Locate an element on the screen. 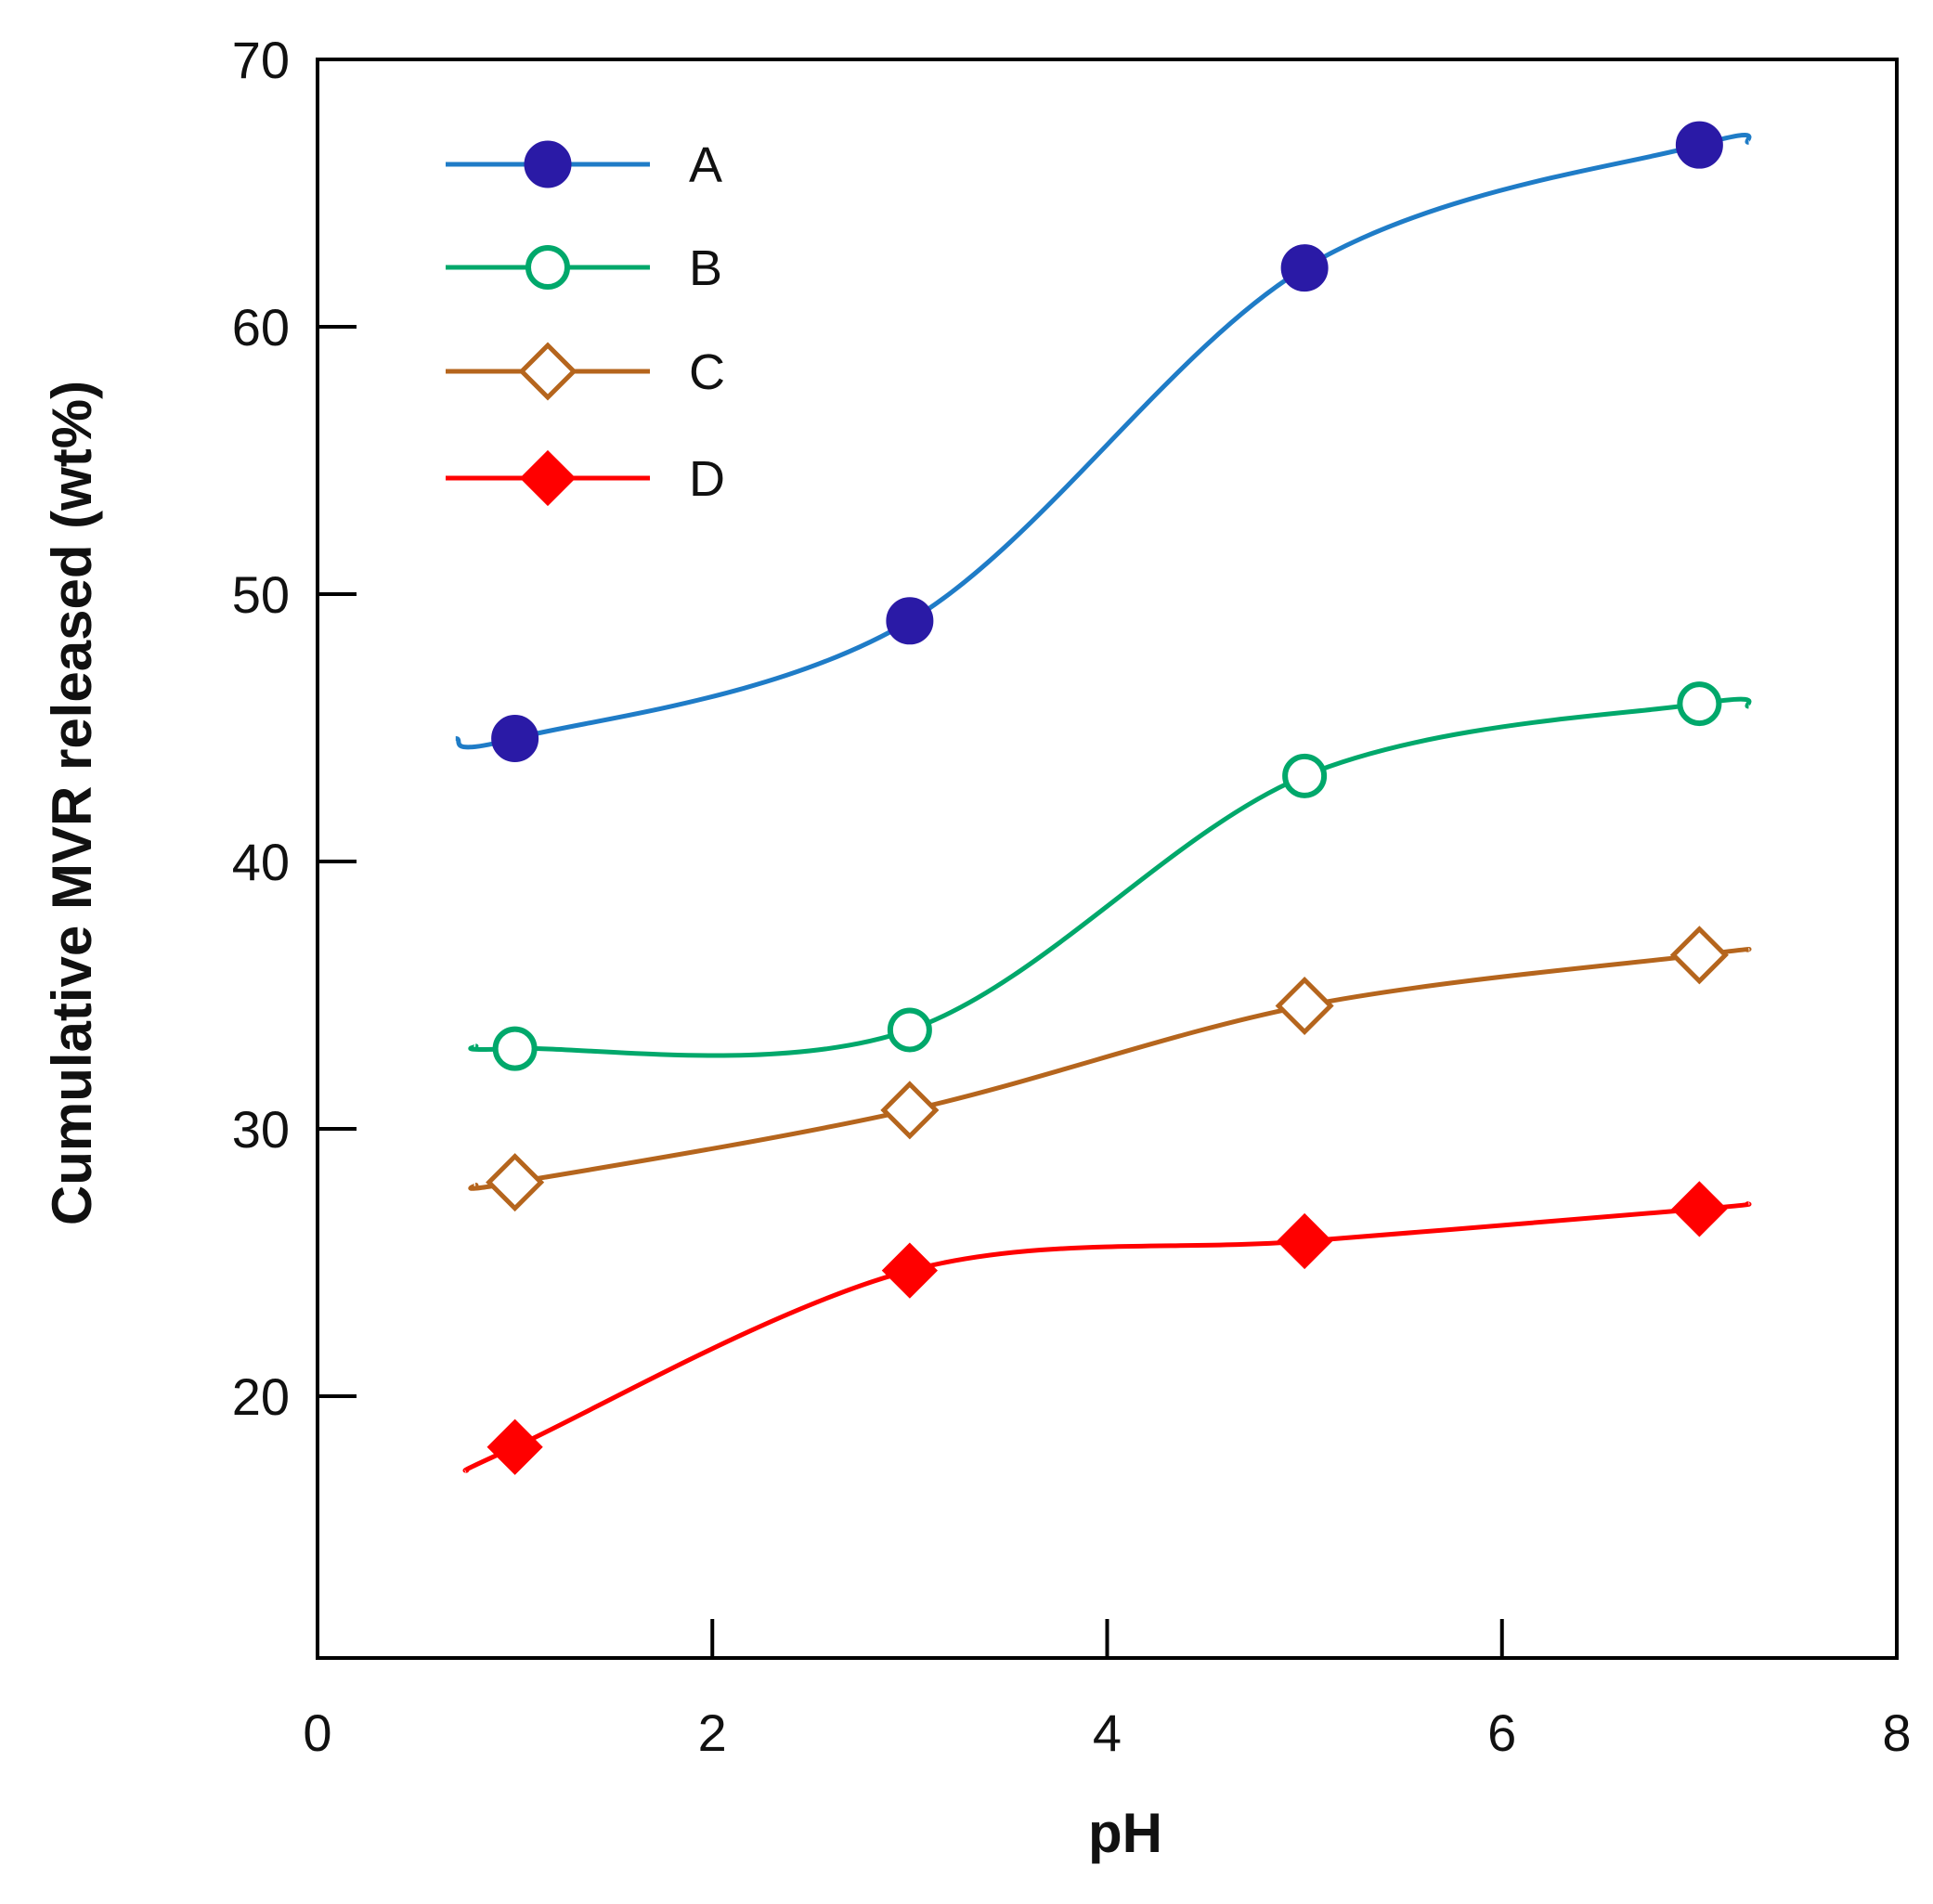  y-tick-label: 70 is located at coordinates (261, 60).